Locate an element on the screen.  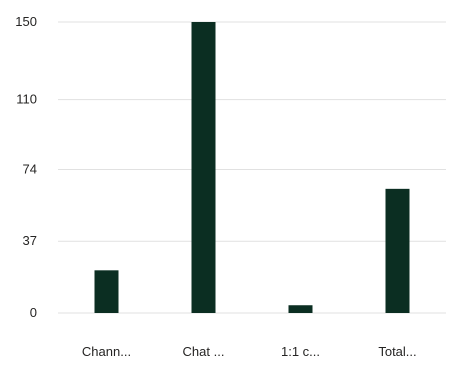
y-tick-label: 37 is located at coordinates (30, 240).